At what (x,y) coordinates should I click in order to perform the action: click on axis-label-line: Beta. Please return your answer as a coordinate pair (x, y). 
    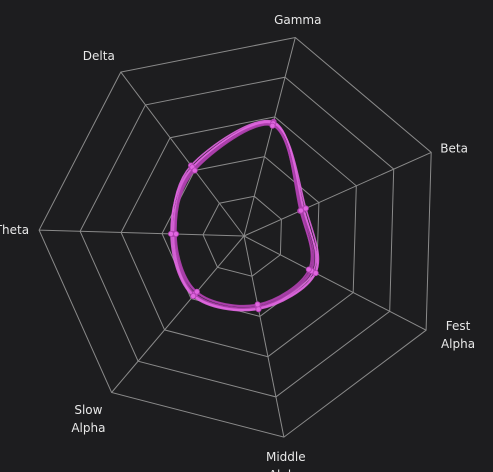
    Looking at the image, I should click on (454, 148).